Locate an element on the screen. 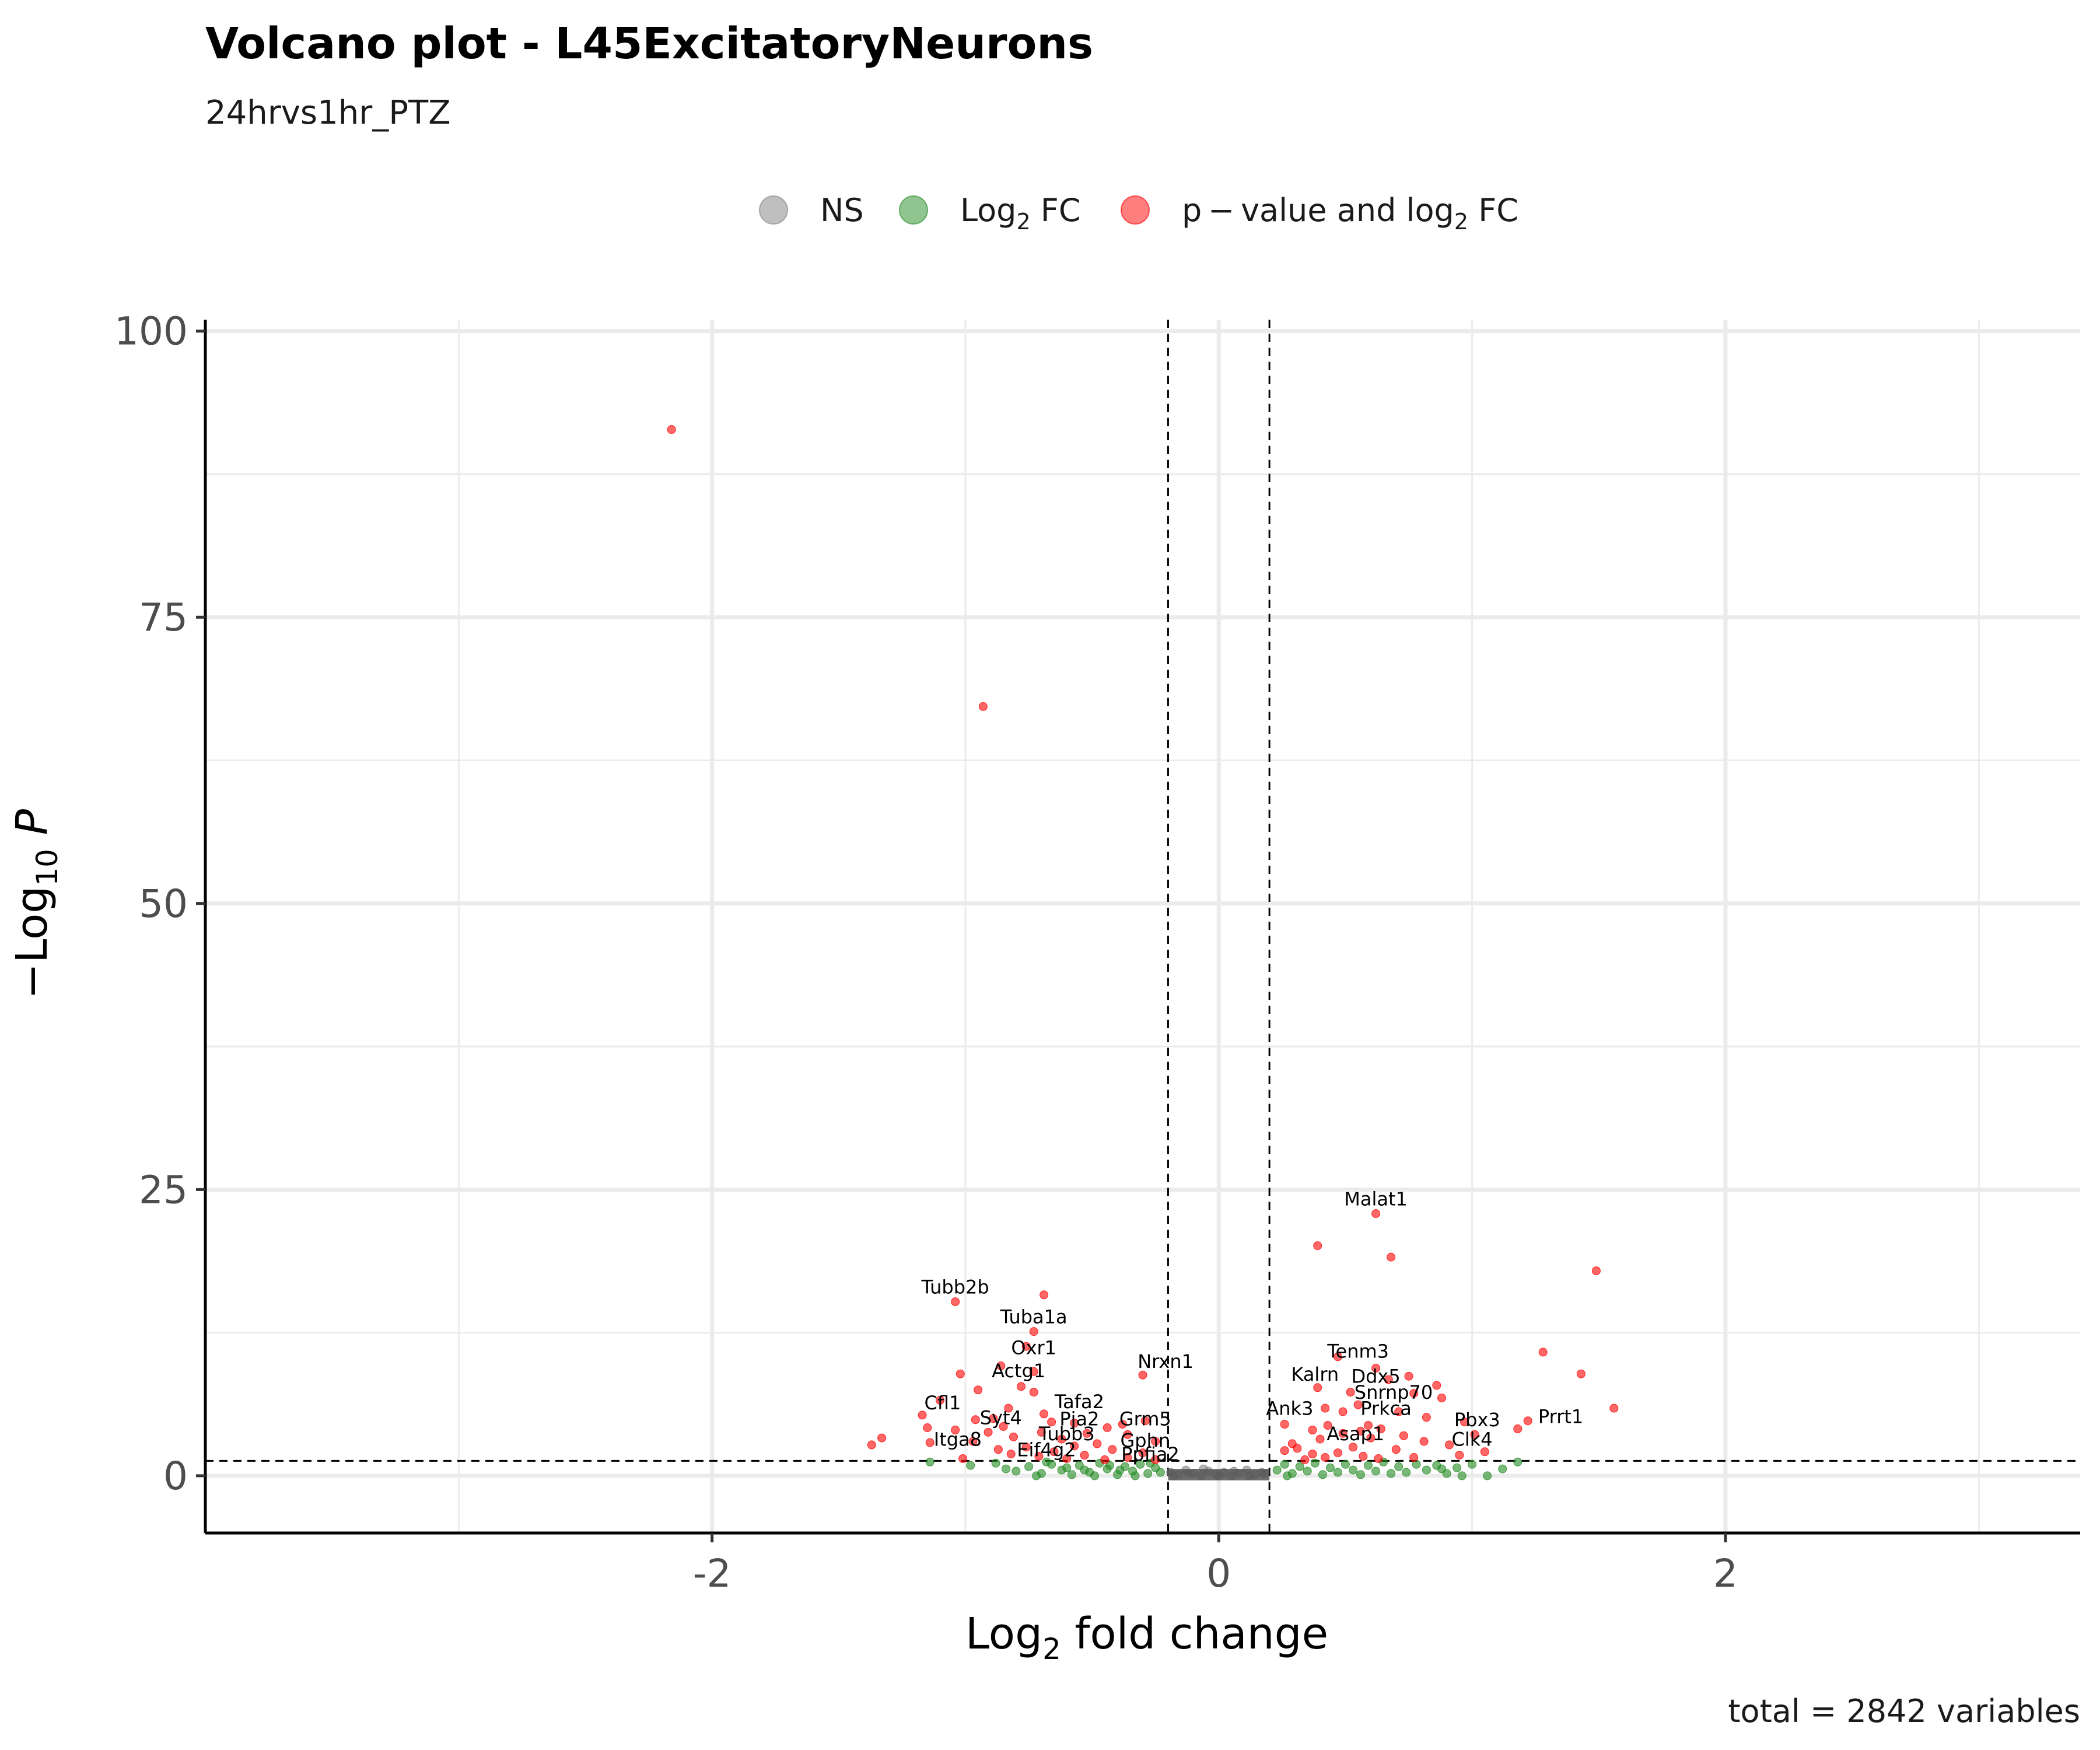 This screenshot has width=2100, height=1750. gene-label: Pja2 is located at coordinates (1079, 1419).